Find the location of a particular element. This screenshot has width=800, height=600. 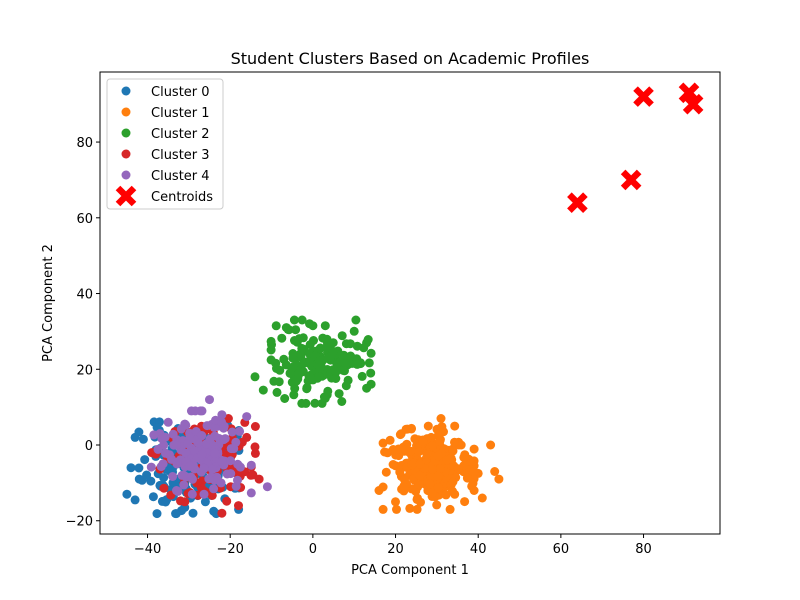

legend-label: Cluster 3 is located at coordinates (180, 155).